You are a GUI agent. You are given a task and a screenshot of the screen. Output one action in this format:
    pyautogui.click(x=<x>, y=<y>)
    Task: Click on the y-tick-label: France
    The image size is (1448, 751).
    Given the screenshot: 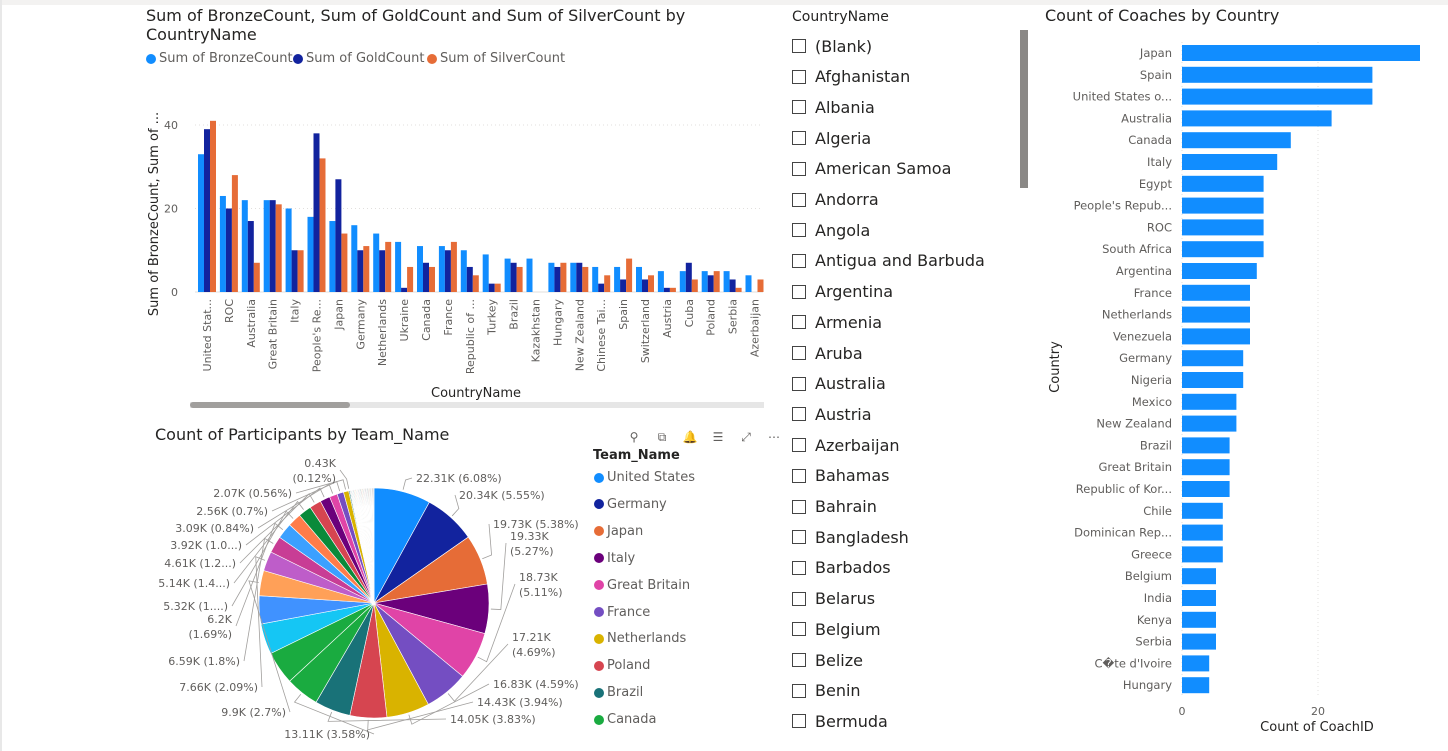 What is the action you would take?
    pyautogui.click(x=1153, y=293)
    